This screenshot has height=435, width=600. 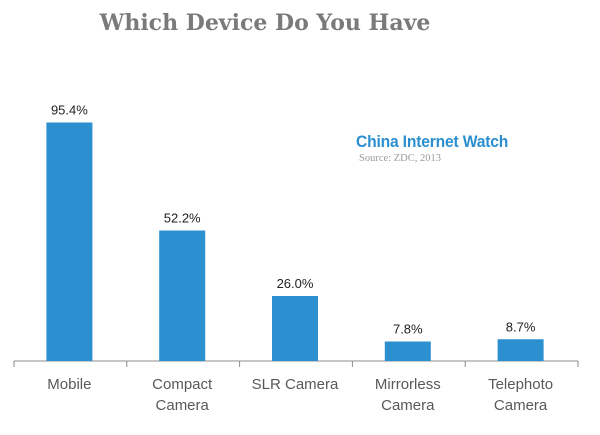 What do you see at coordinates (400, 158) in the screenshot?
I see `watermark-source: Source: ZDC, 2013` at bounding box center [400, 158].